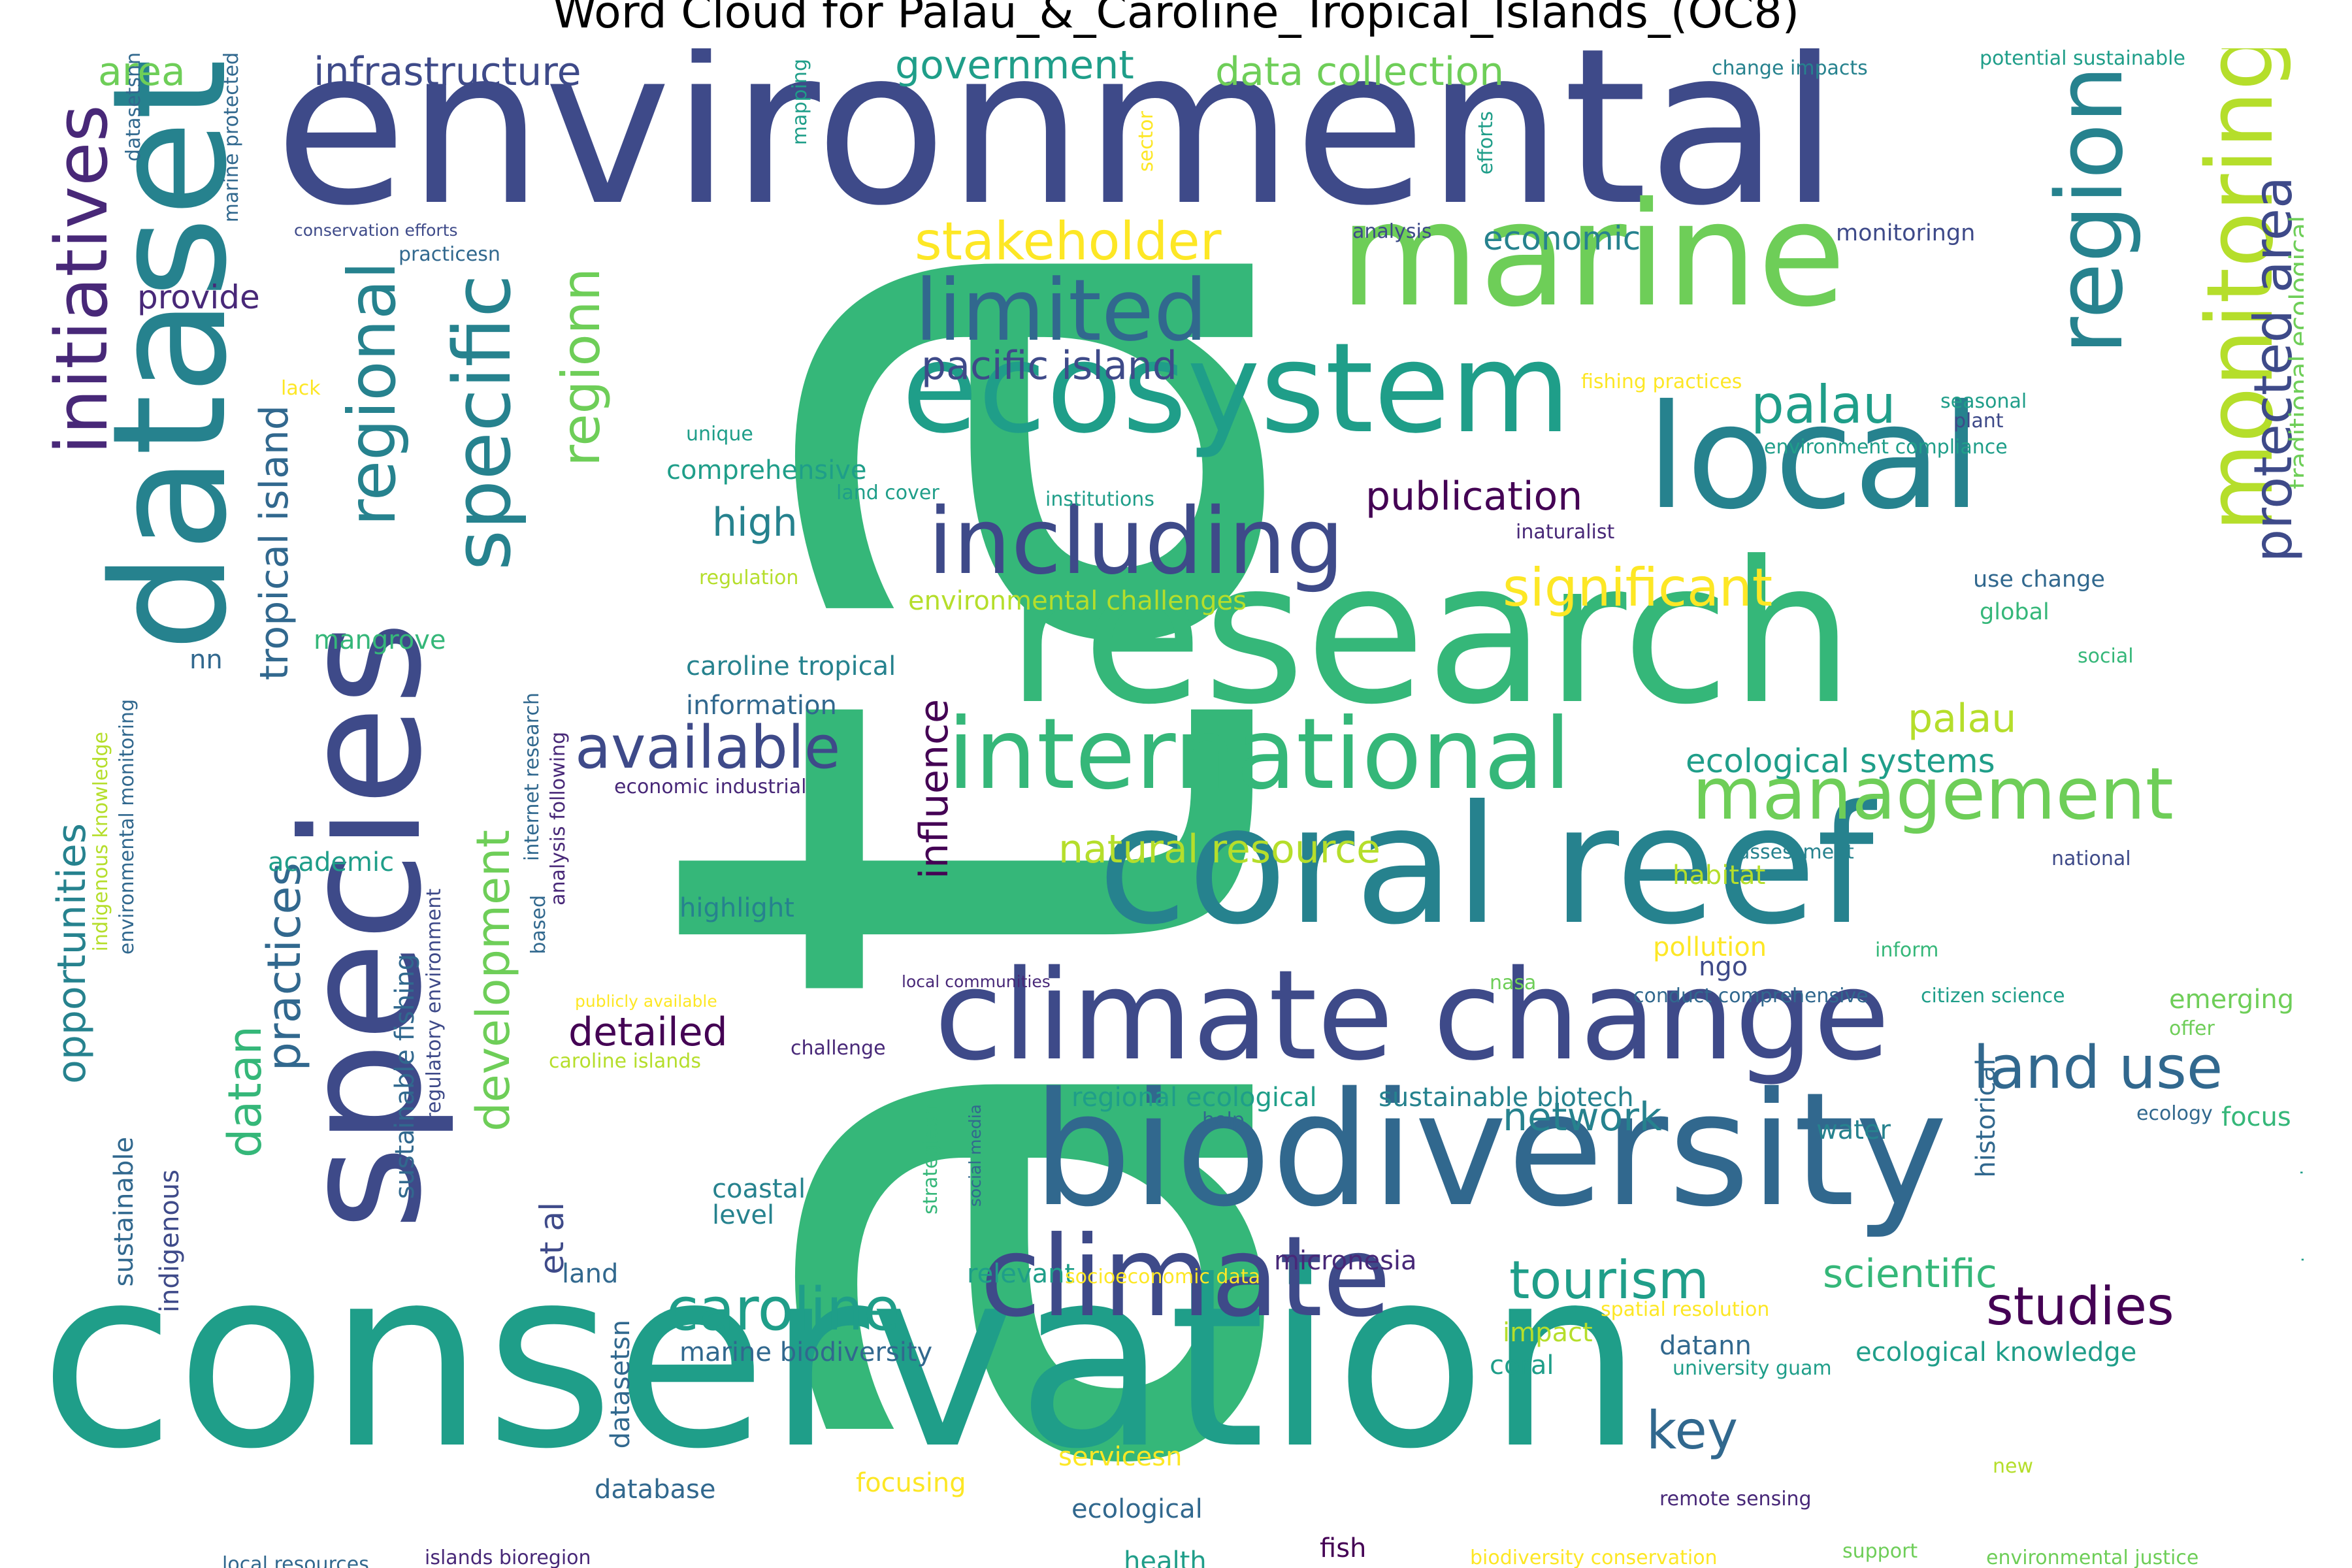  What do you see at coordinates (1978, 421) in the screenshot?
I see `cloud-word: plant` at bounding box center [1978, 421].